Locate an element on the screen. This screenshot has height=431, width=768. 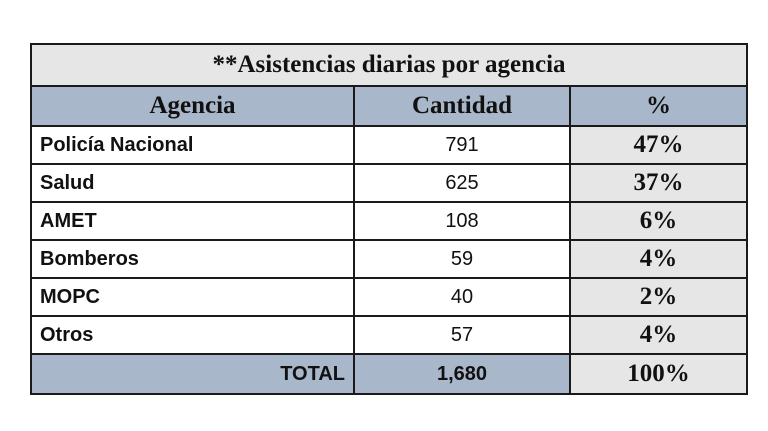
agency-quantity: 108 is located at coordinates (462, 221).